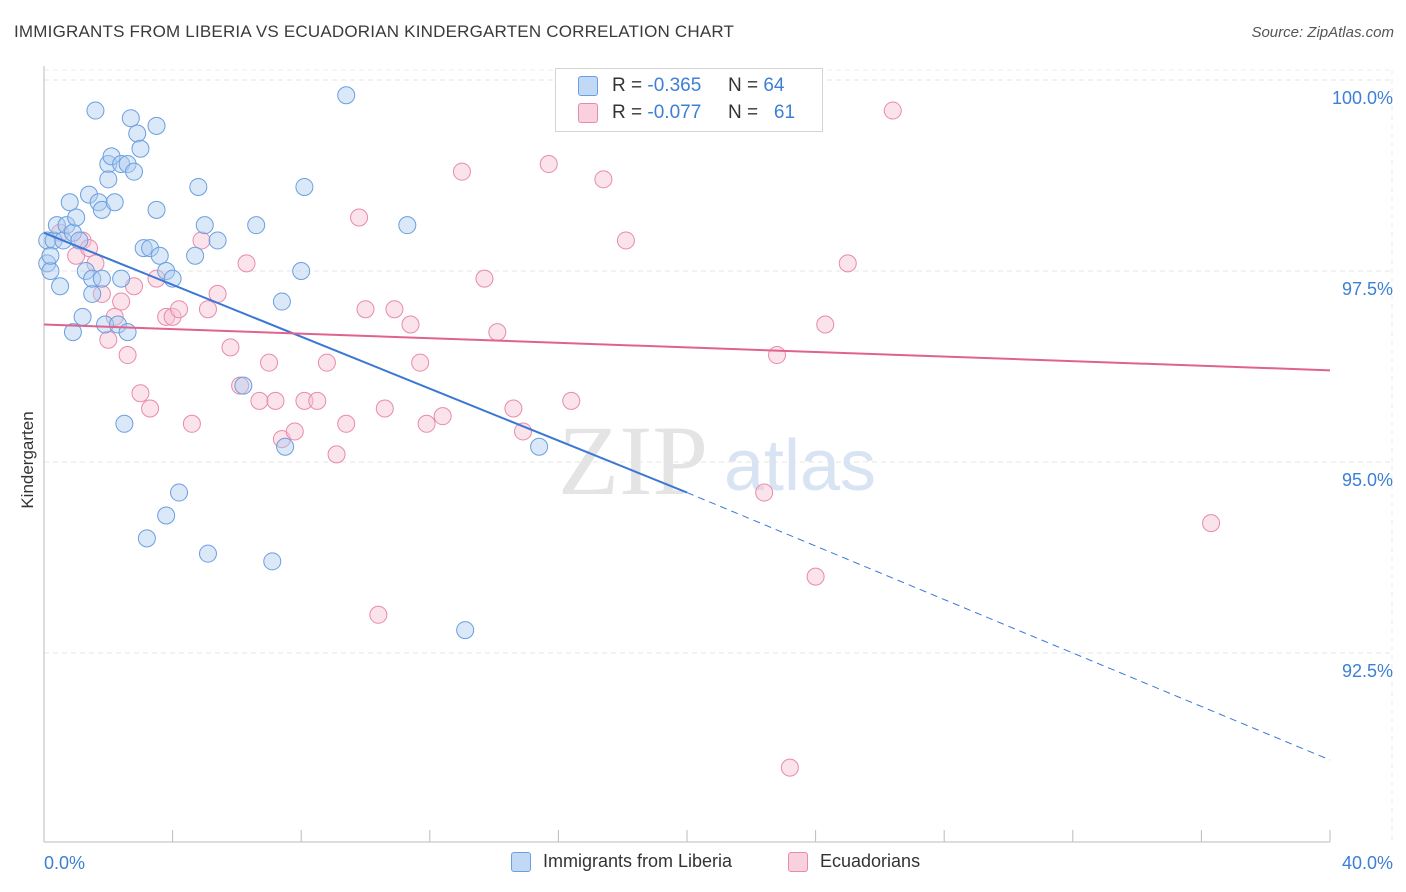 The height and width of the screenshot is (892, 1406). I want to click on x-tick-label: 40.0%, so click(1367, 863).